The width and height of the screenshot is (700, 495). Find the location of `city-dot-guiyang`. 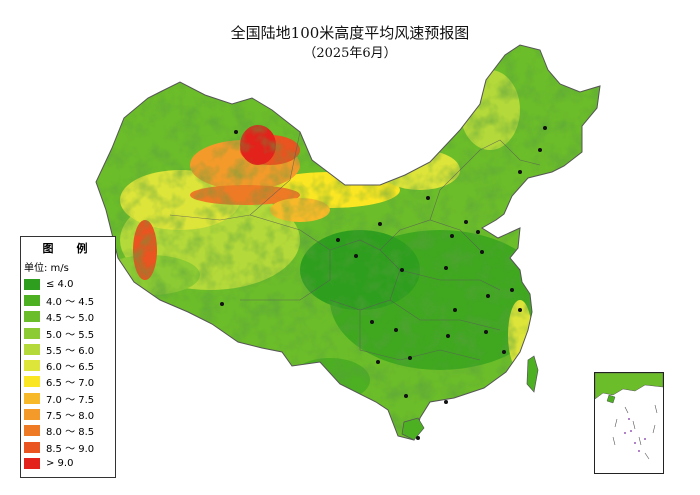

city-dot-guiyang is located at coordinates (410, 358).